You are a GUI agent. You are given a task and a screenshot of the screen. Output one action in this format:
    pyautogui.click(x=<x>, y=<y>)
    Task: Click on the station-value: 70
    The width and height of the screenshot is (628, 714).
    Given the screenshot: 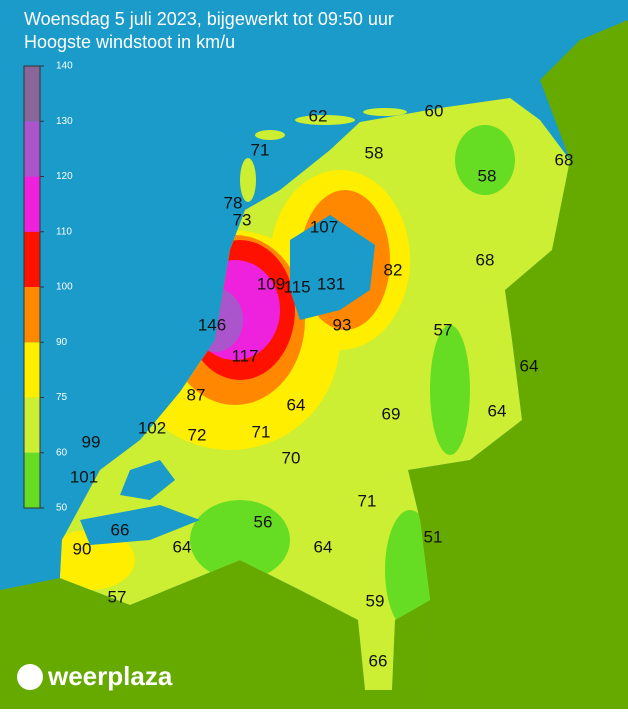 What is the action you would take?
    pyautogui.click(x=291, y=457)
    